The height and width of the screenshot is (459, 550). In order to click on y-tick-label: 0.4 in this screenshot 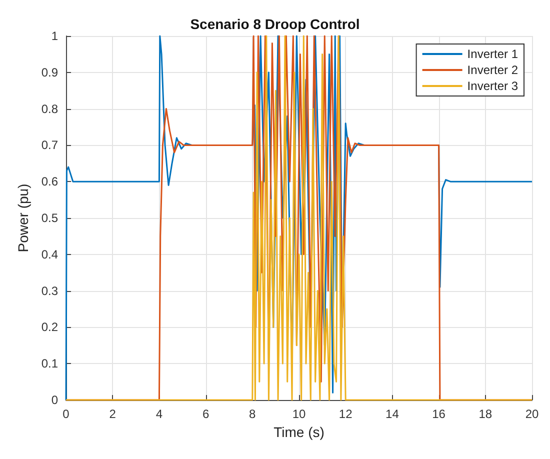, I will do `click(49, 254)`.